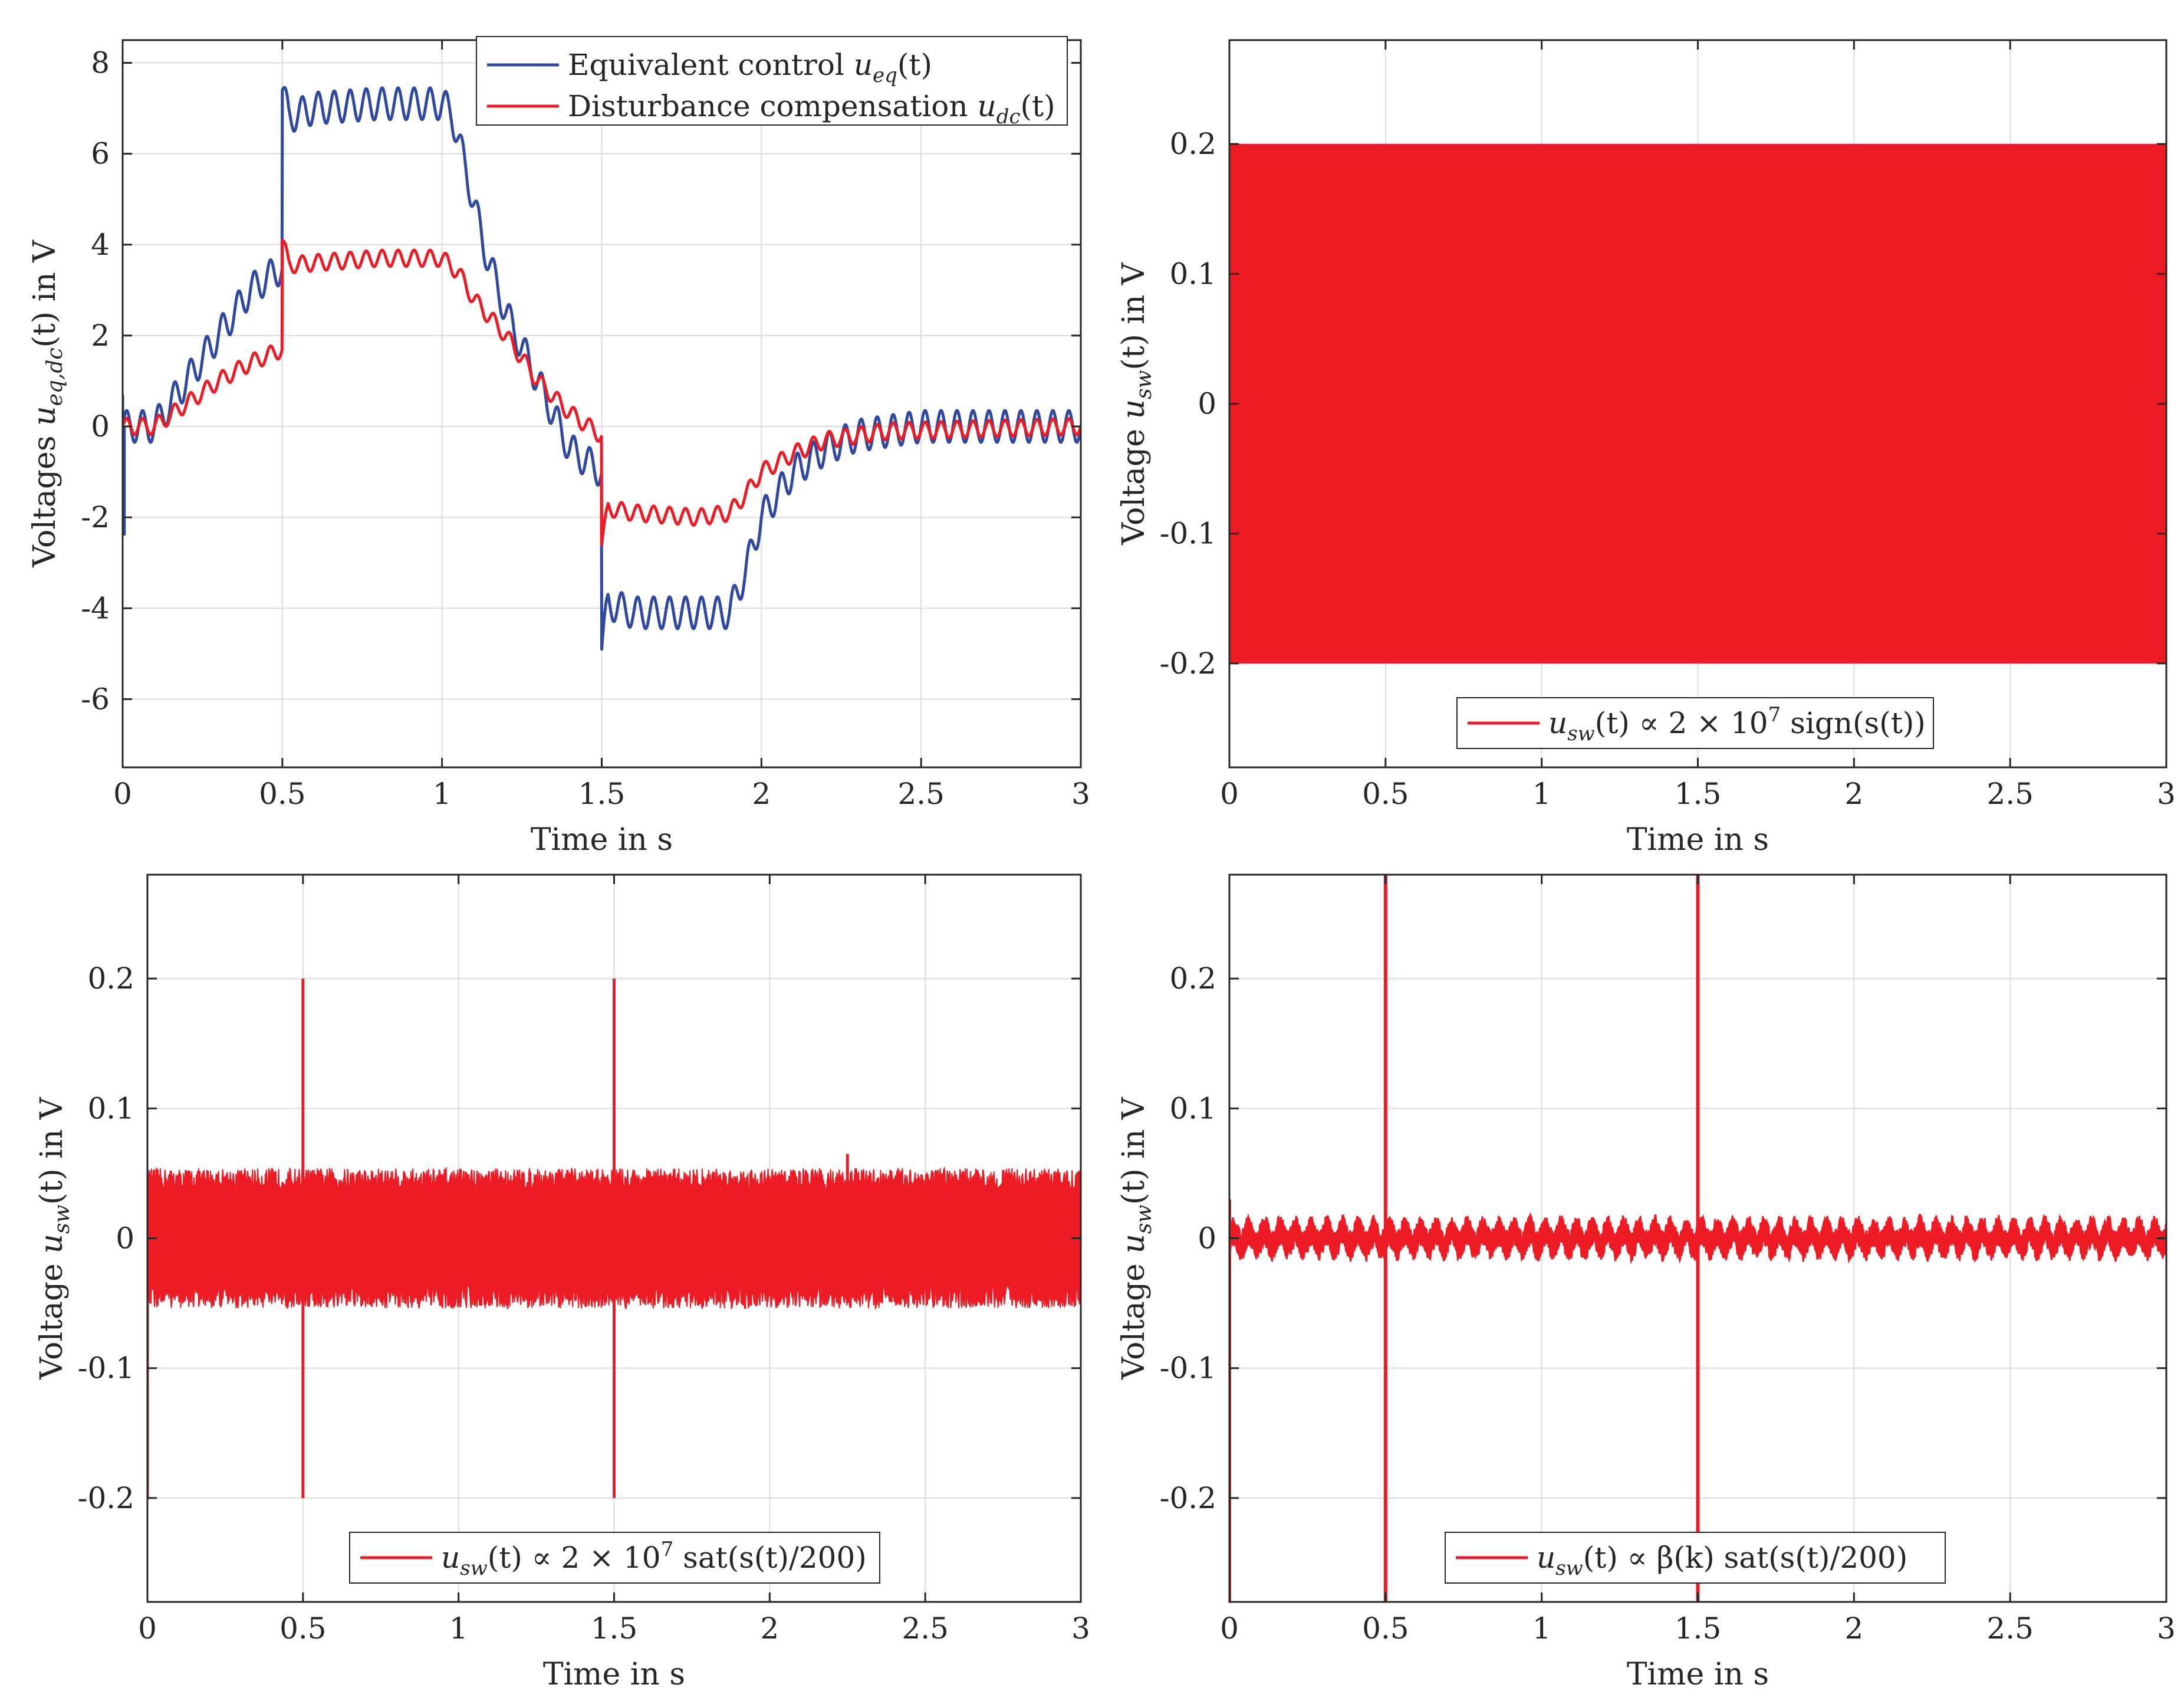  Describe the element at coordinates (750, 67) in the screenshot. I see `legend-entry: Equivalent control ueq(t)` at that location.